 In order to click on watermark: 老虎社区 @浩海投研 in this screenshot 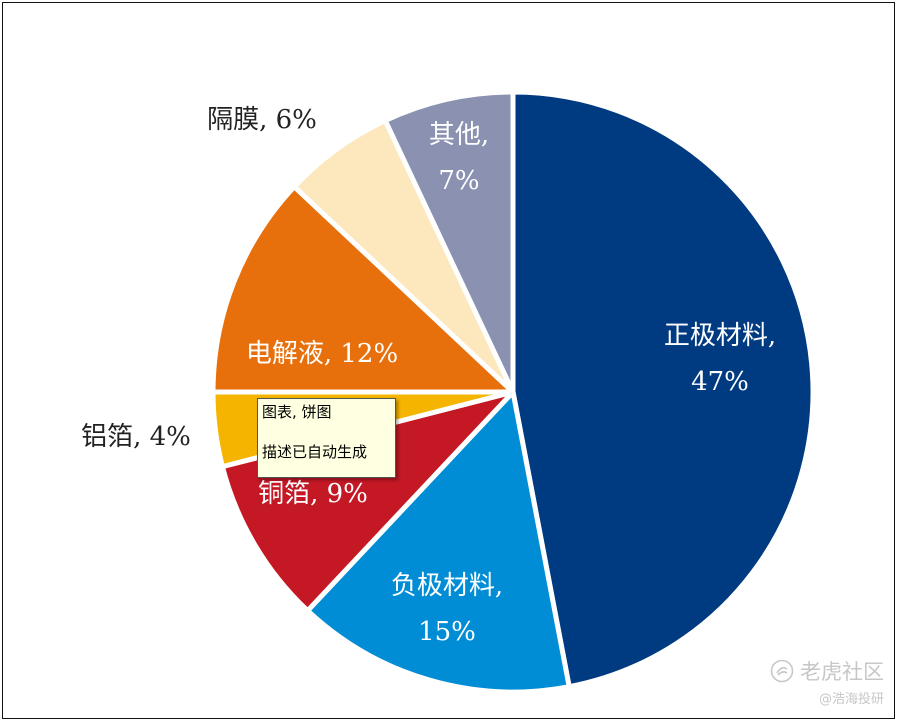, I will do `click(827, 681)`.